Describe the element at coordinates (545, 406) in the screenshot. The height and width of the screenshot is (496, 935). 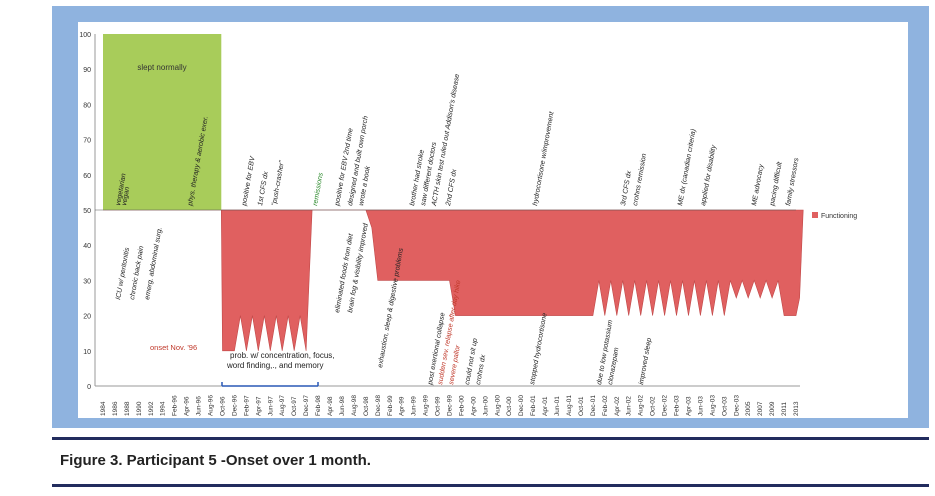
I see `x-tick-label: Apr-01` at that location.